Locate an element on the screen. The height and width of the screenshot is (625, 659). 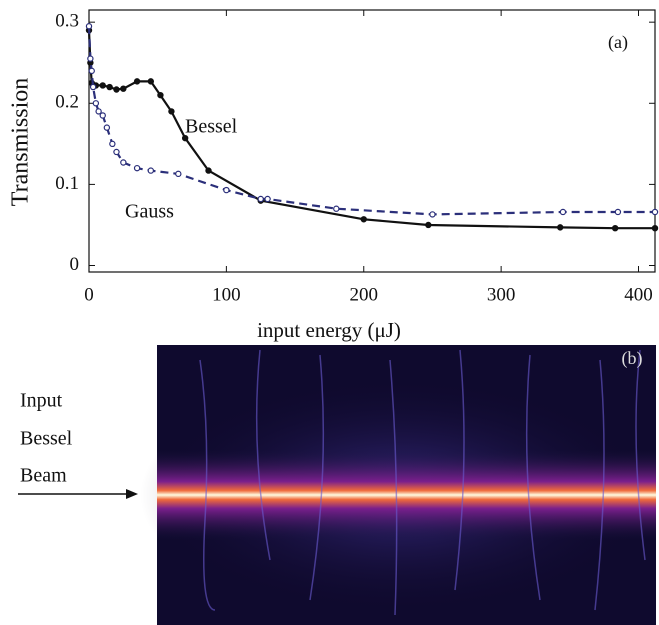
x-tick-label: 200 is located at coordinates (364, 294).